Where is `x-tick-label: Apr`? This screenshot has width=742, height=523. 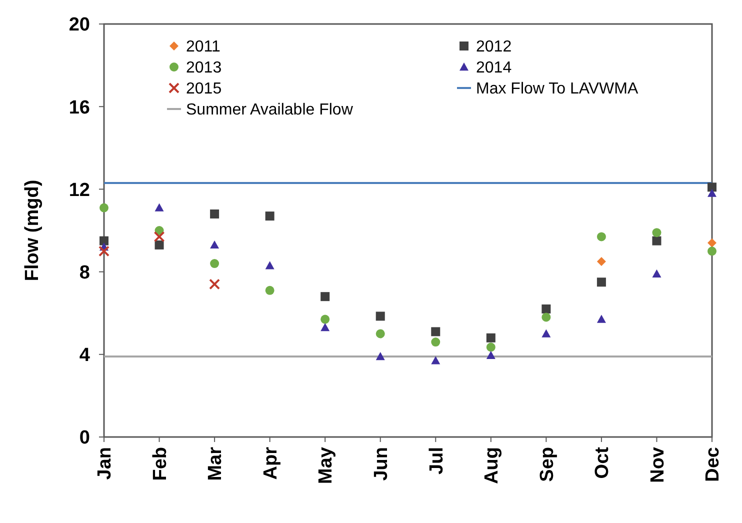 x-tick-label: Apr is located at coordinates (271, 463).